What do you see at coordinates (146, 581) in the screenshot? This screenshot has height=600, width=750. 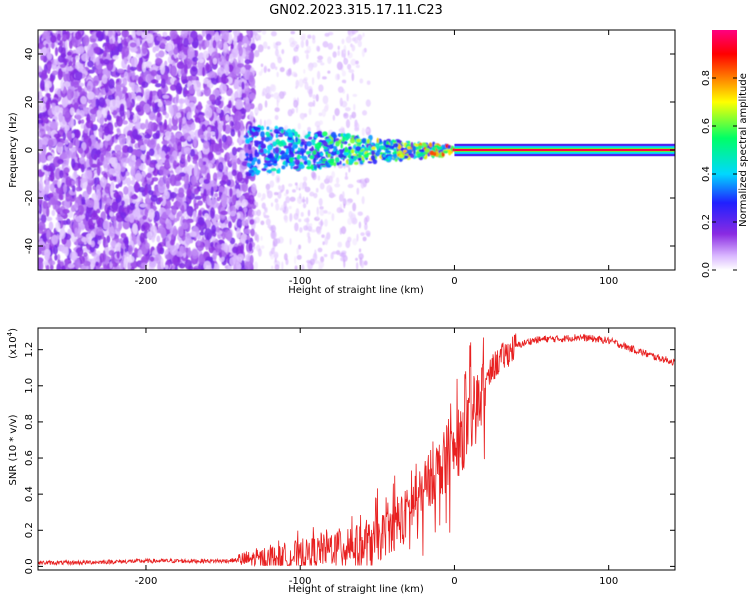 I see `x-tick-label: -200` at bounding box center [146, 581].